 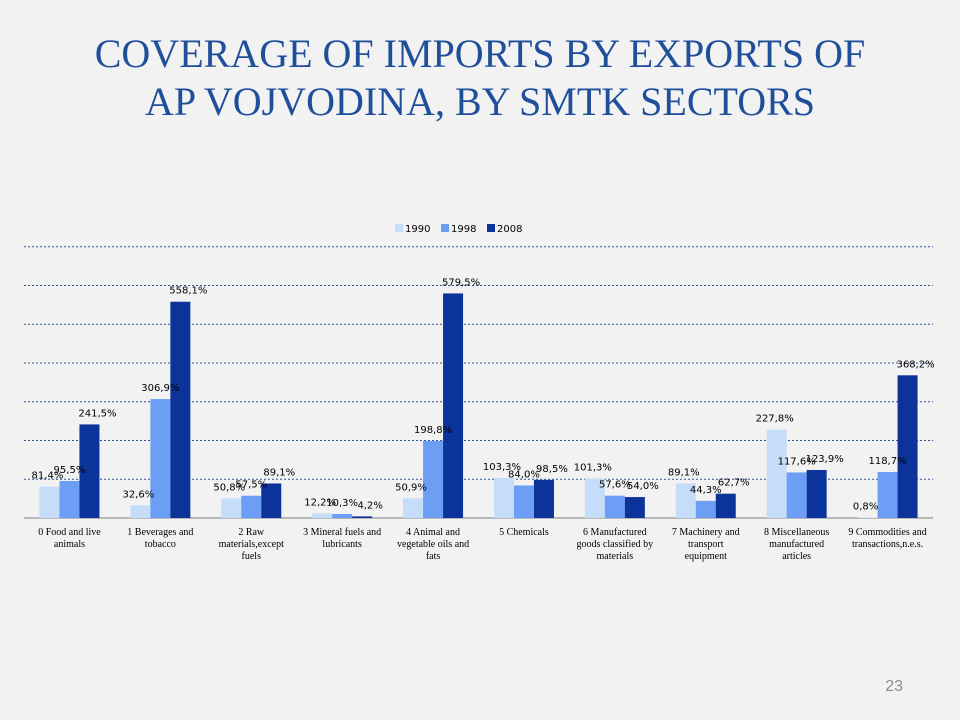 What do you see at coordinates (509, 229) in the screenshot?
I see `legend-label-2008: 2008` at bounding box center [509, 229].